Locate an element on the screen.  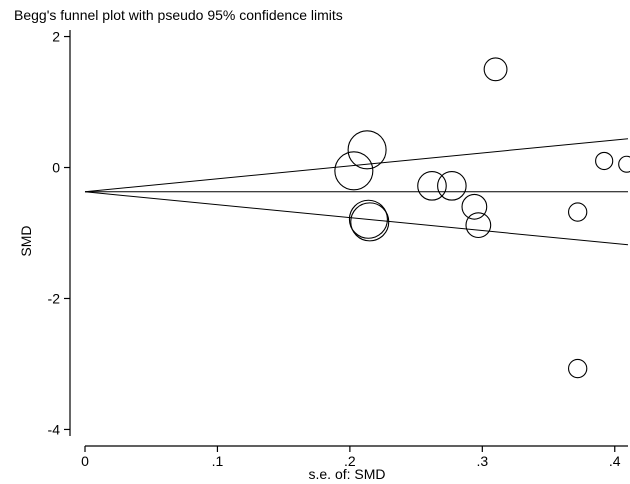
x-tick-label: .3 is located at coordinates (482, 461).